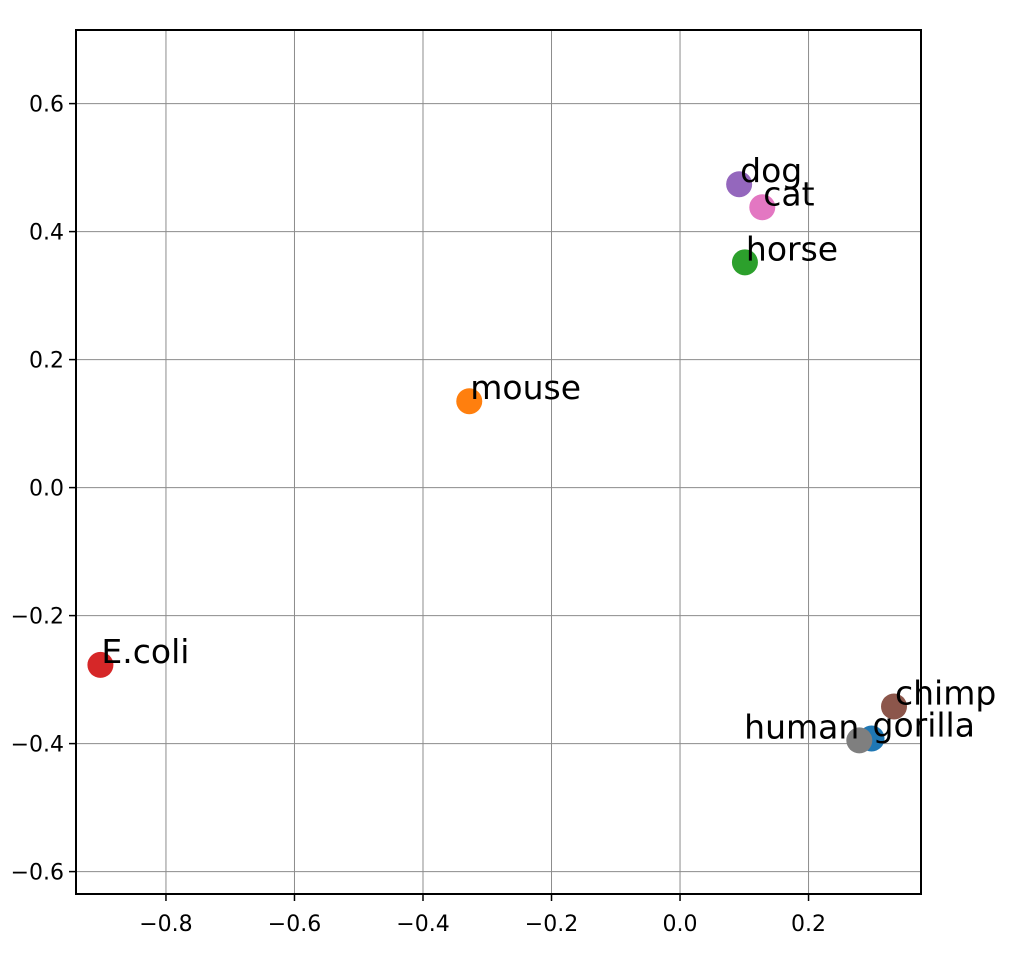 The image size is (1034, 960). I want to click on point-label: chimp, so click(945, 692).